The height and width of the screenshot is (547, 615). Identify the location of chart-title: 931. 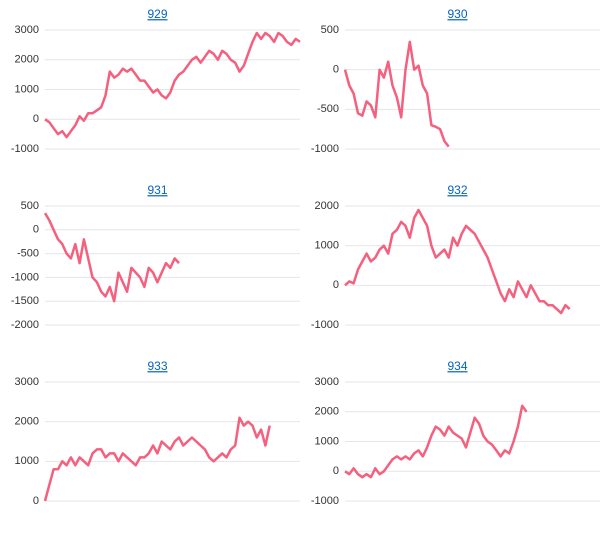
(157, 190).